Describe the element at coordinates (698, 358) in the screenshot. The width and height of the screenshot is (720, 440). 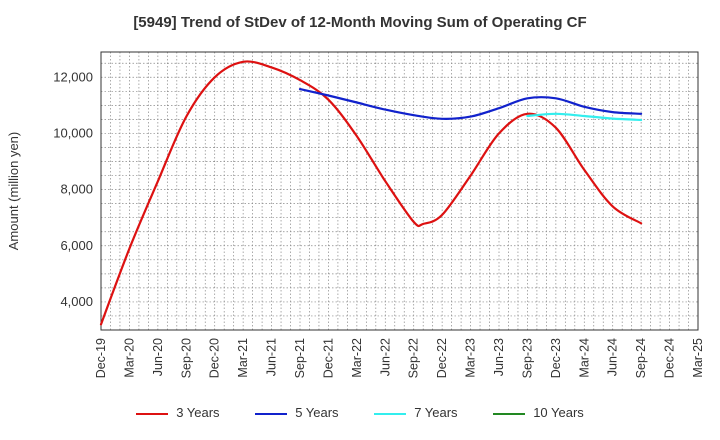
I see `x-tick-label: Mar-25` at that location.